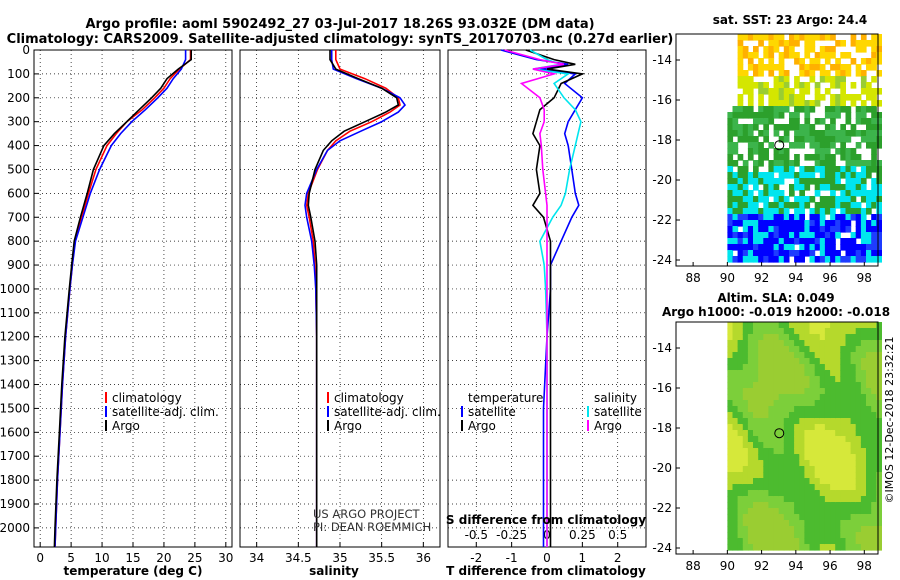 This screenshot has width=900, height=580. What do you see at coordinates (692, 278) in the screenshot?
I see `lon-tick-label: 88` at bounding box center [692, 278].